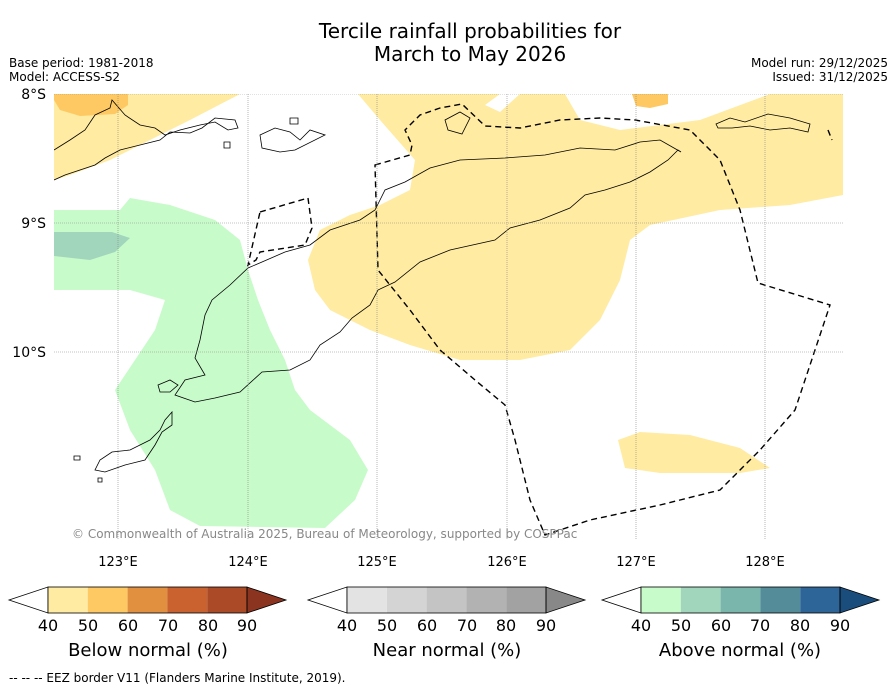  I want to click on below-over-triangle, so click(267, 600).